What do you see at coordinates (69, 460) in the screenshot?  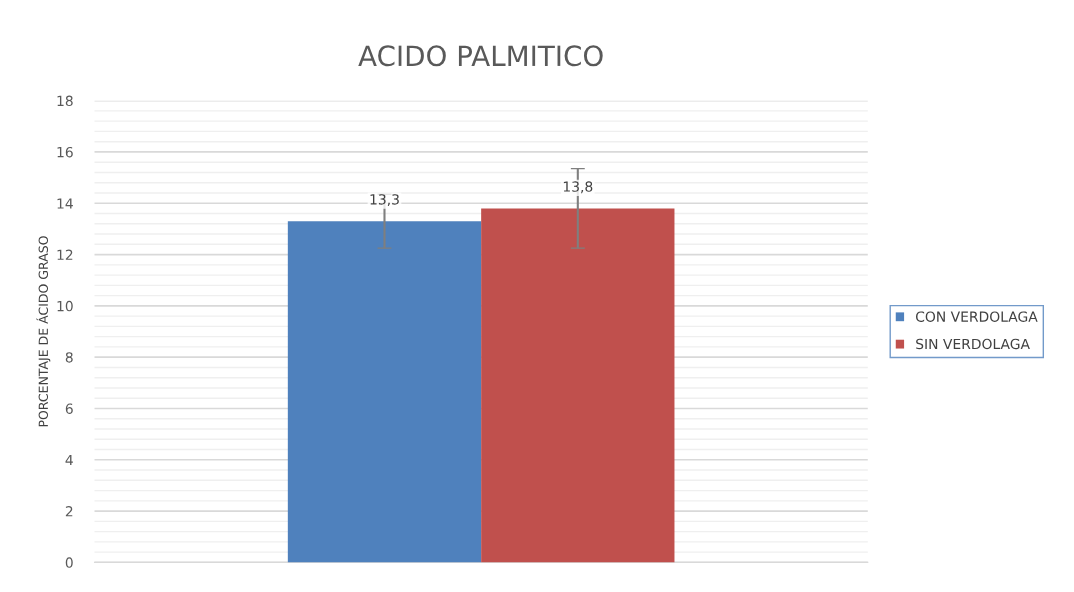 I see `y-tick-label: 4` at bounding box center [69, 460].